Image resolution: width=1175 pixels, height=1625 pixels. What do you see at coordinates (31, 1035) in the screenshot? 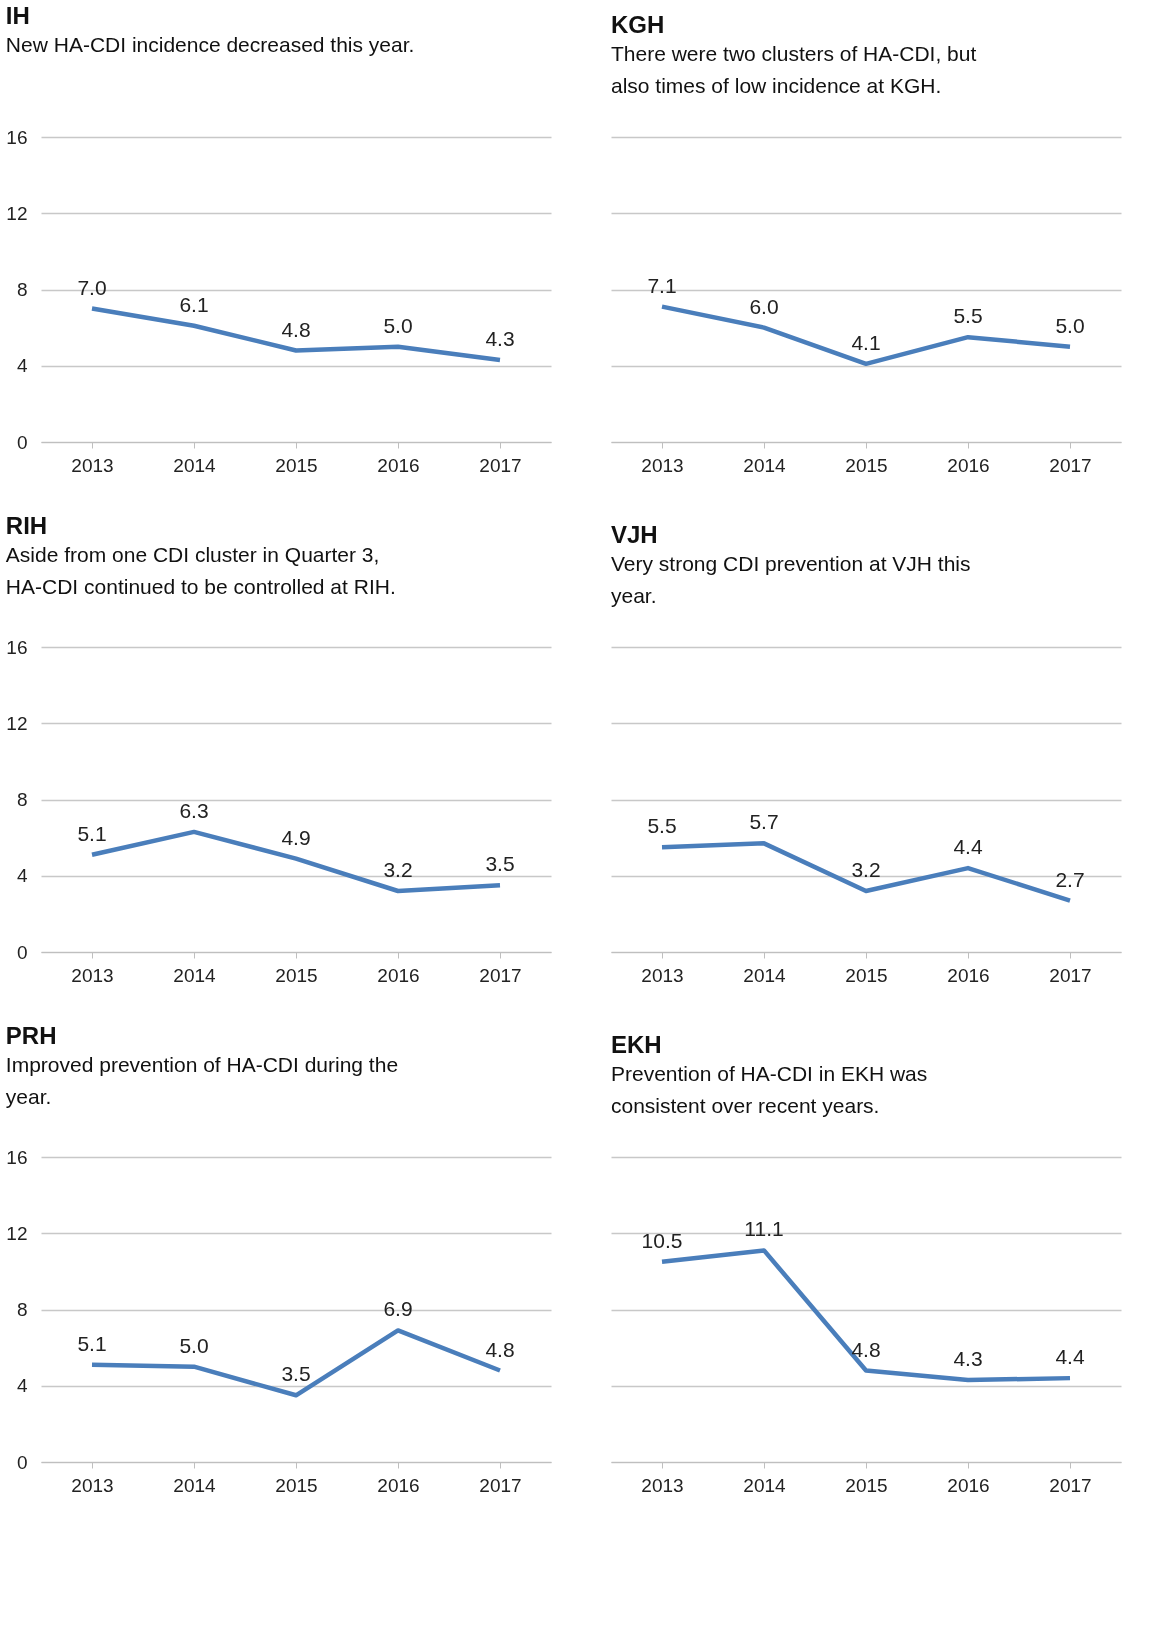
I see `chart-title: PRH` at bounding box center [31, 1035].